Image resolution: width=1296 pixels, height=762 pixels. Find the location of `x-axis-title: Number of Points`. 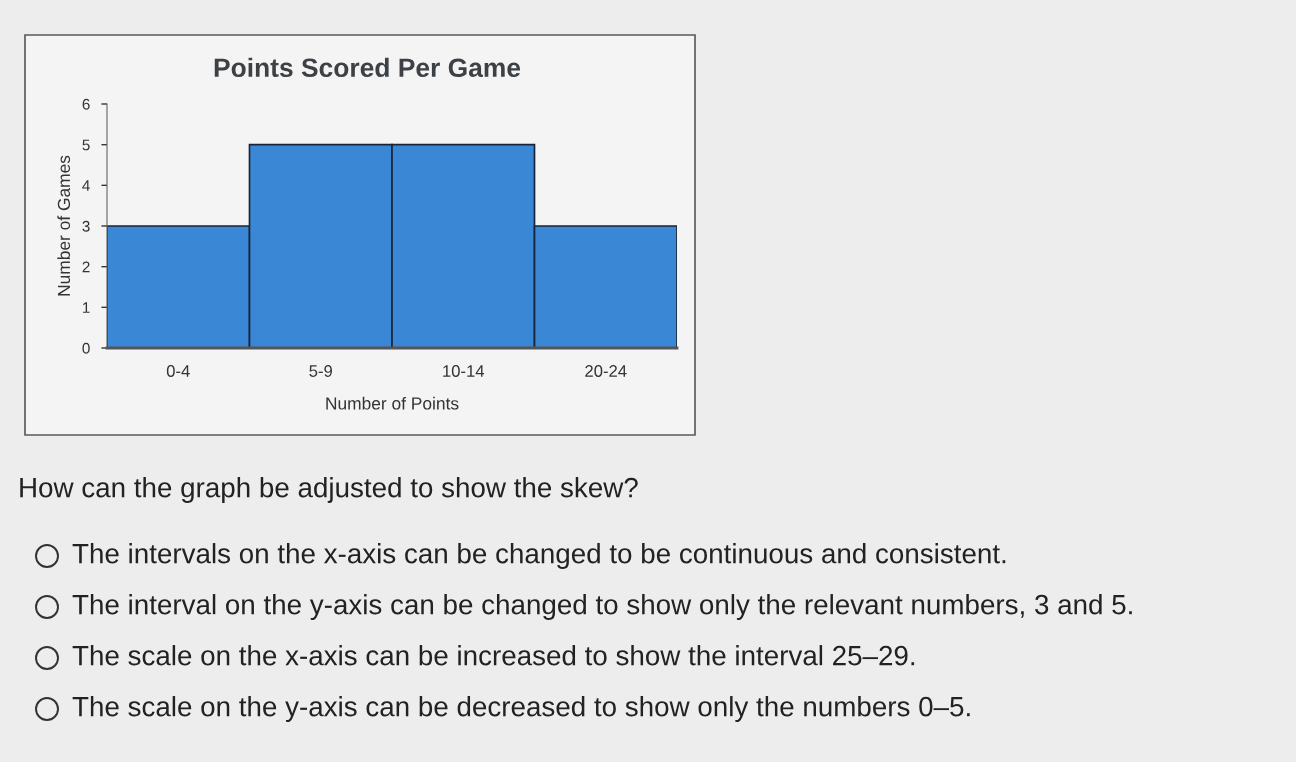

x-axis-title: Number of Points is located at coordinates (392, 403).